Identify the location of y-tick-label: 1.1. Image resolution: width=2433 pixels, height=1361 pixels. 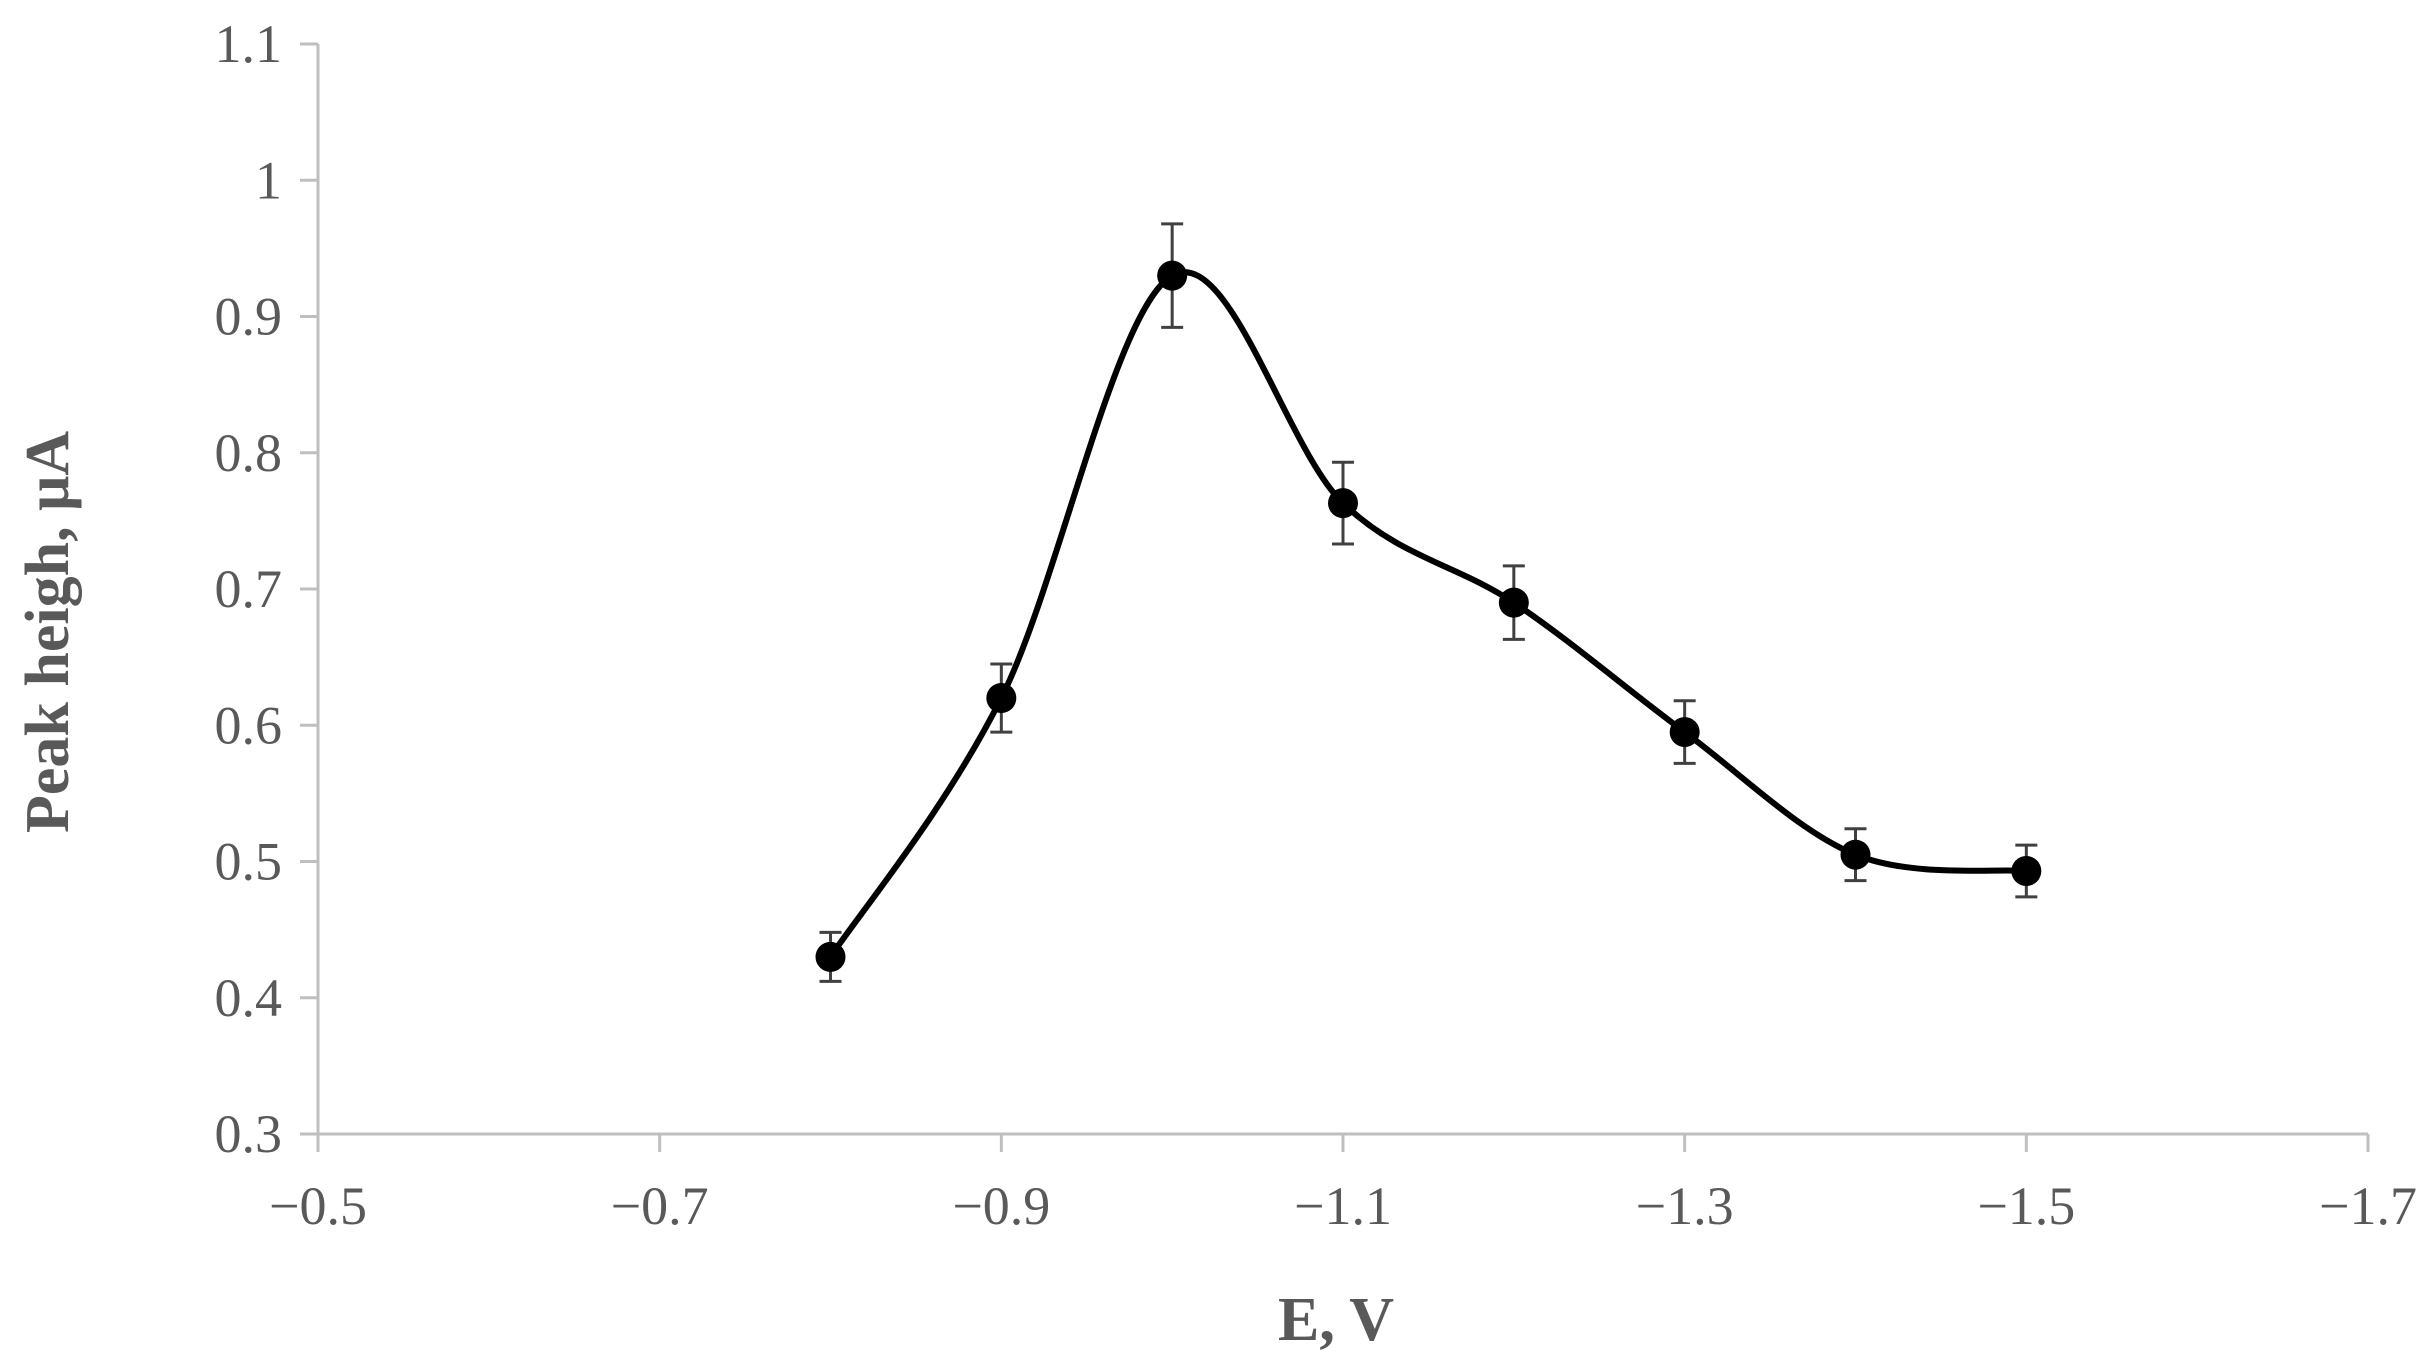
(249, 44).